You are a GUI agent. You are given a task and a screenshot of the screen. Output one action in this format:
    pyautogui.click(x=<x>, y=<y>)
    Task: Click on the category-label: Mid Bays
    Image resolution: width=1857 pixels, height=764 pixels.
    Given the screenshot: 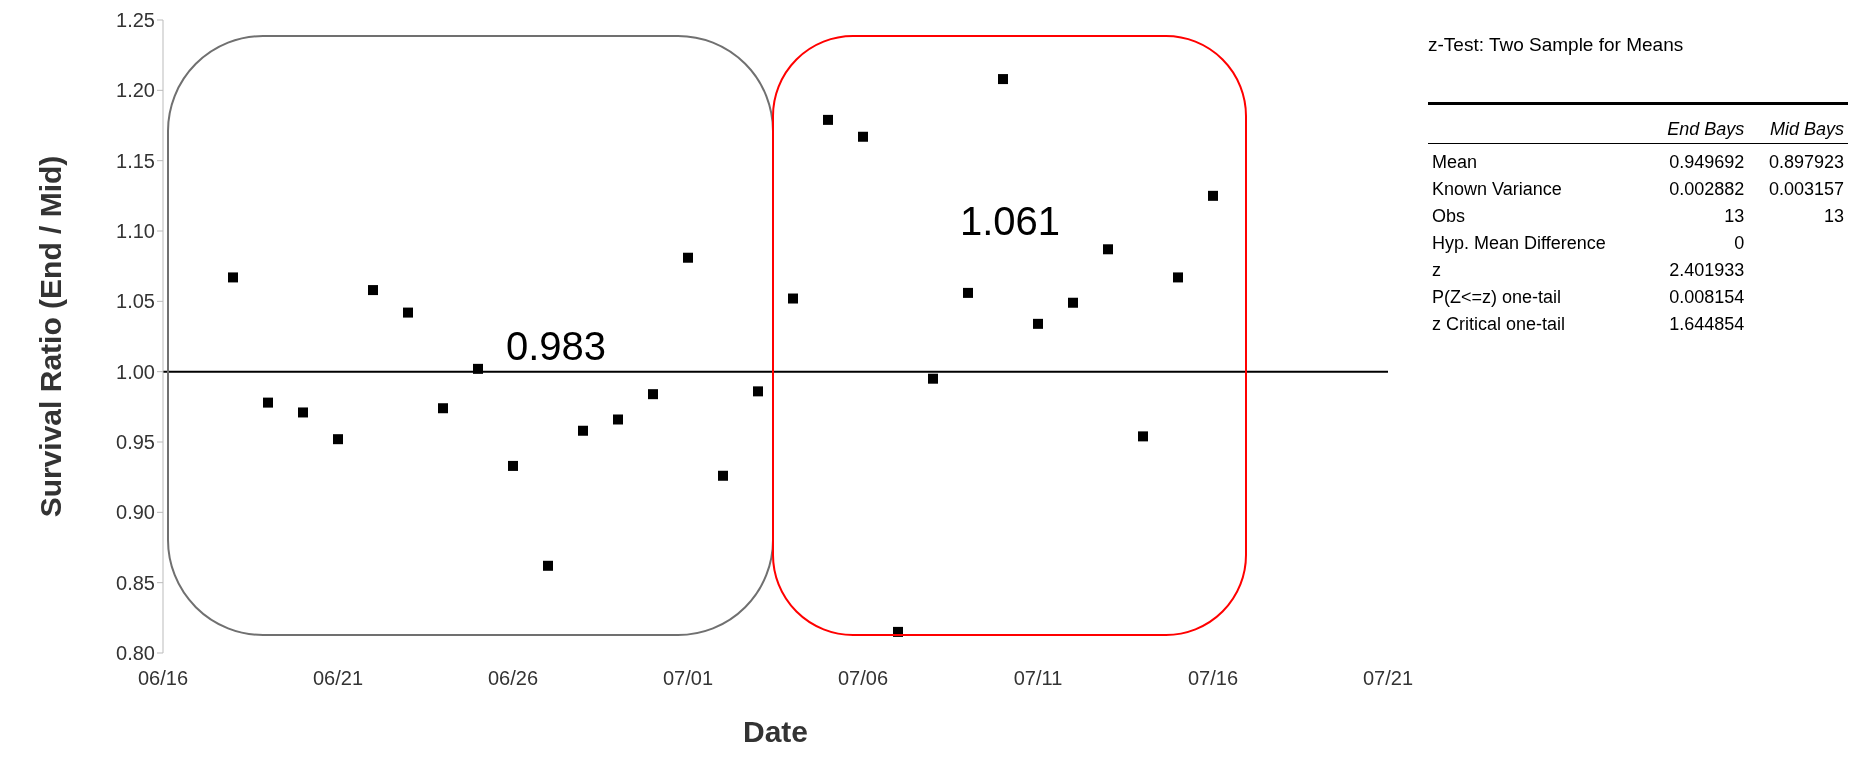 What is the action you would take?
    pyautogui.click(x=1806, y=129)
    